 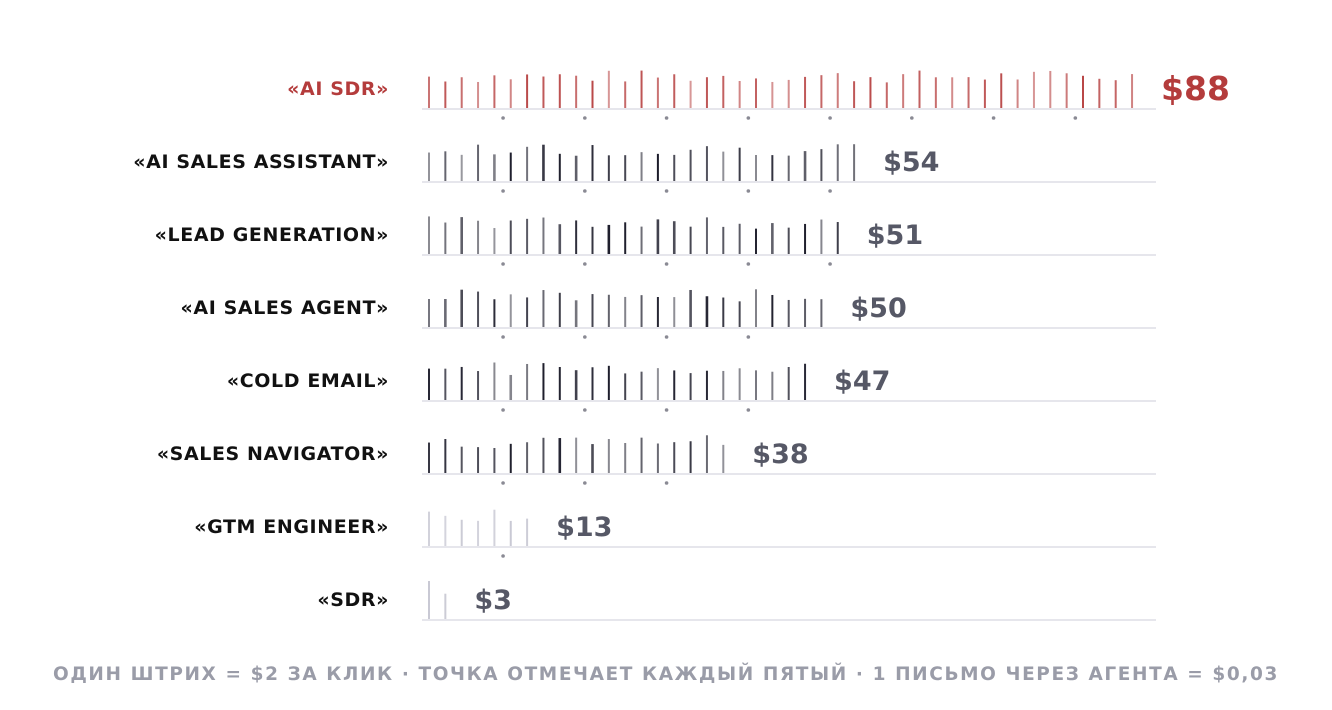 I want to click on category-label: «AI SDR», so click(x=338, y=89).